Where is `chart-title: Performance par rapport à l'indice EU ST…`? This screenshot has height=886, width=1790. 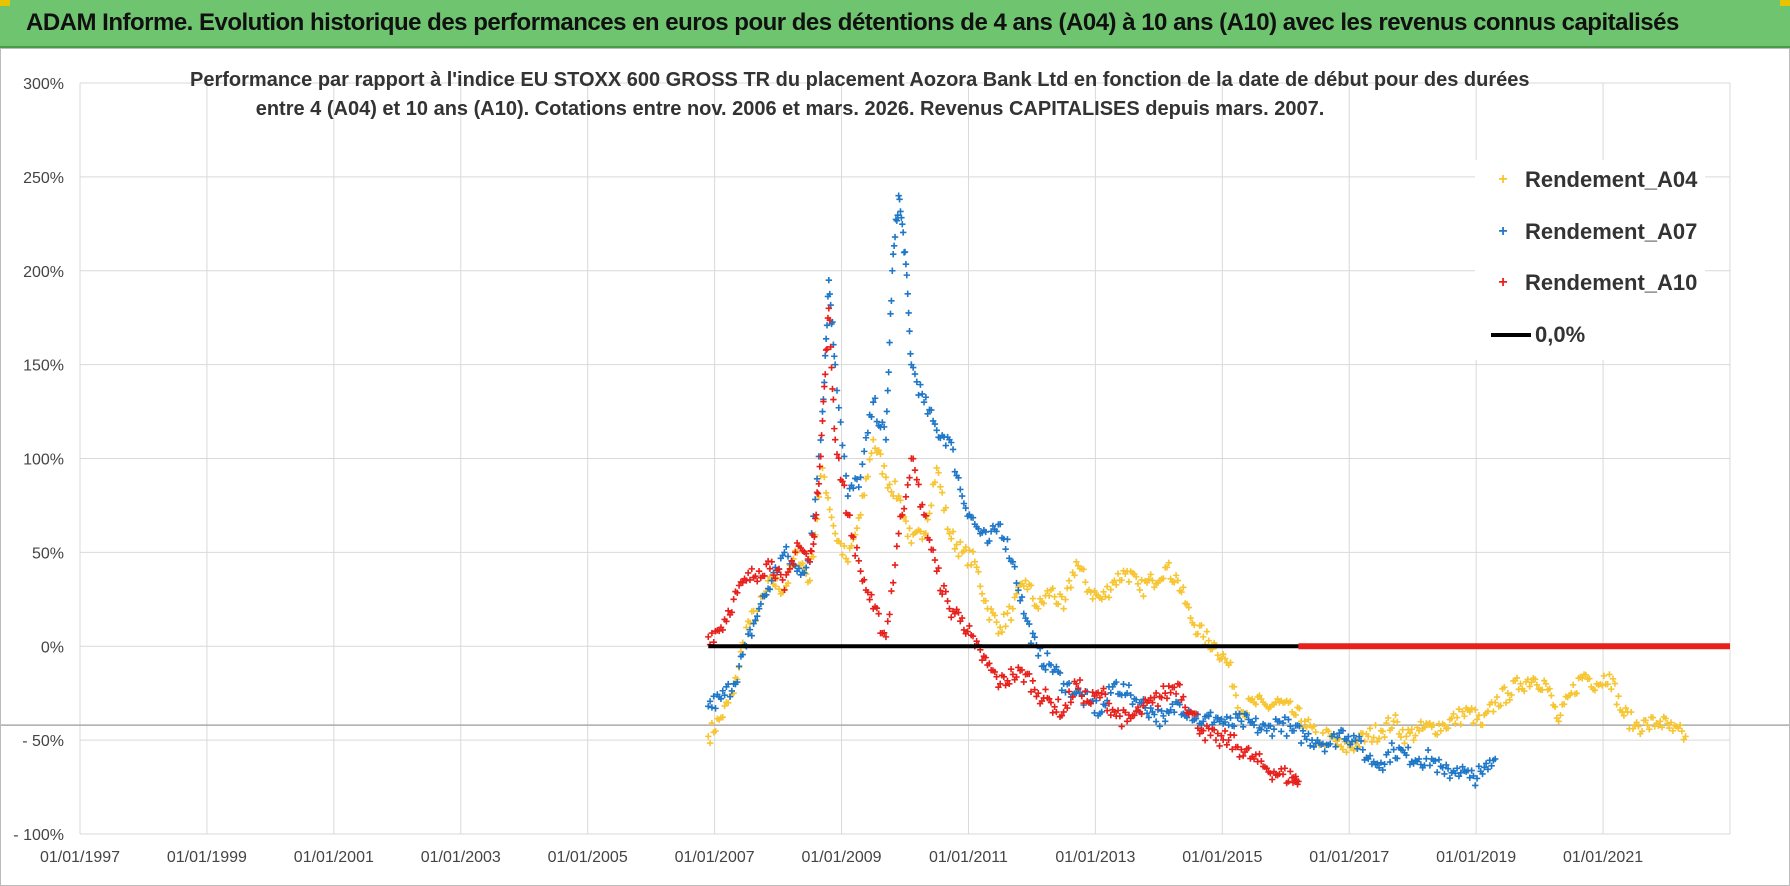 chart-title: Performance par rapport à l'indice EU ST… is located at coordinates (860, 95).